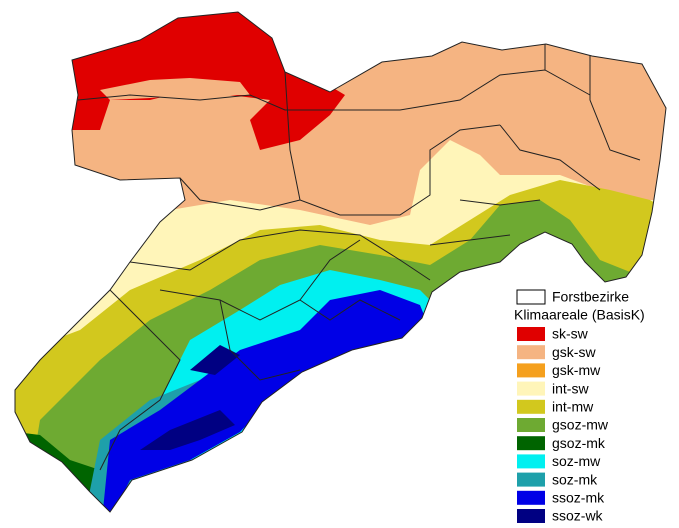  What do you see at coordinates (578, 498) in the screenshot?
I see `legend-label: ssoz-mk` at bounding box center [578, 498].